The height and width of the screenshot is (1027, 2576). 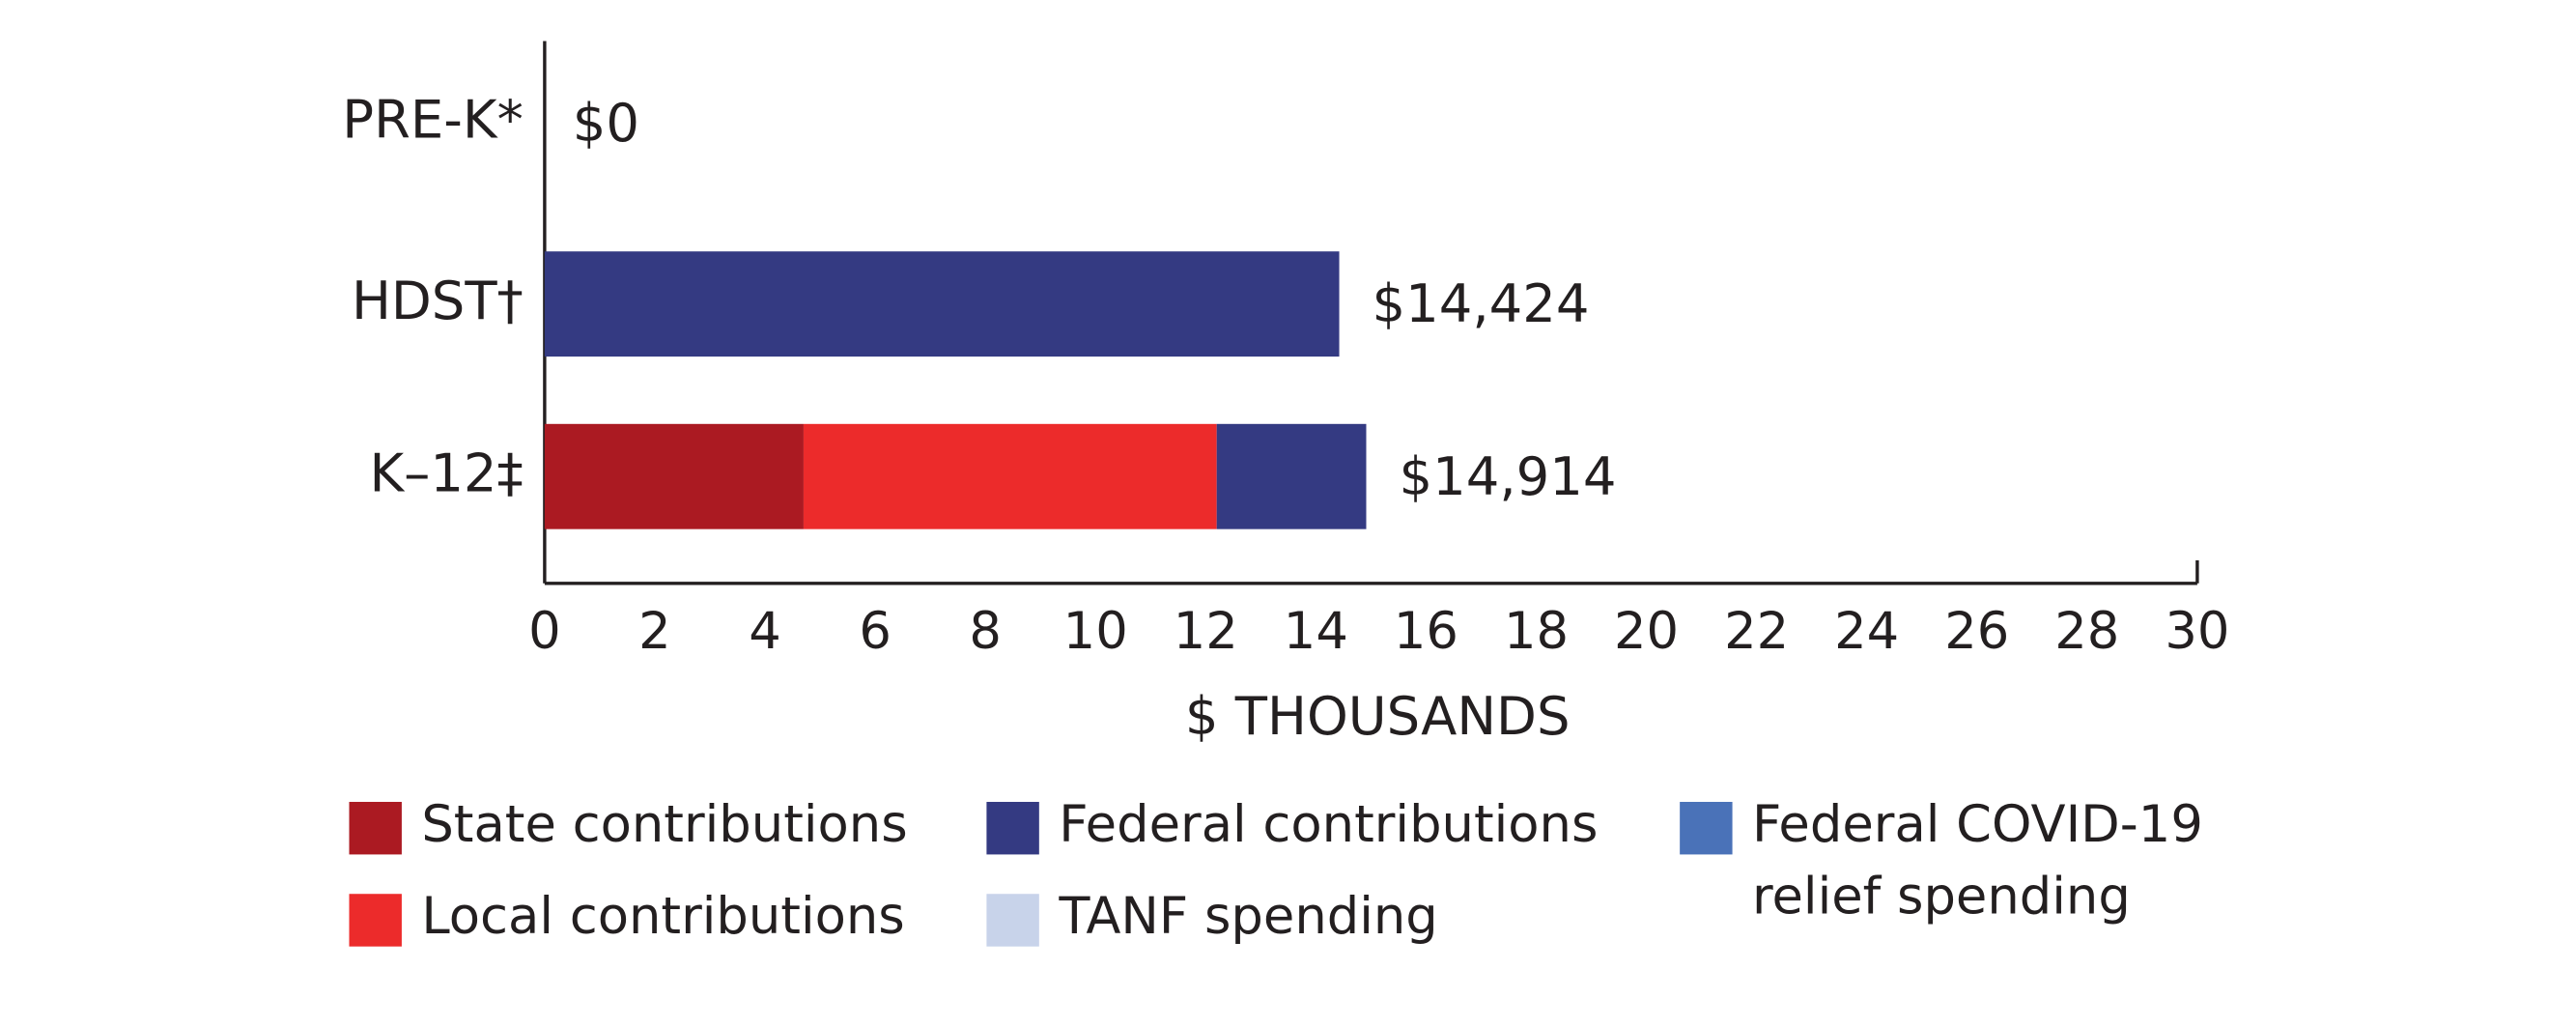 What do you see at coordinates (433, 120) in the screenshot?
I see `y-tick-label: PRE-K*` at bounding box center [433, 120].